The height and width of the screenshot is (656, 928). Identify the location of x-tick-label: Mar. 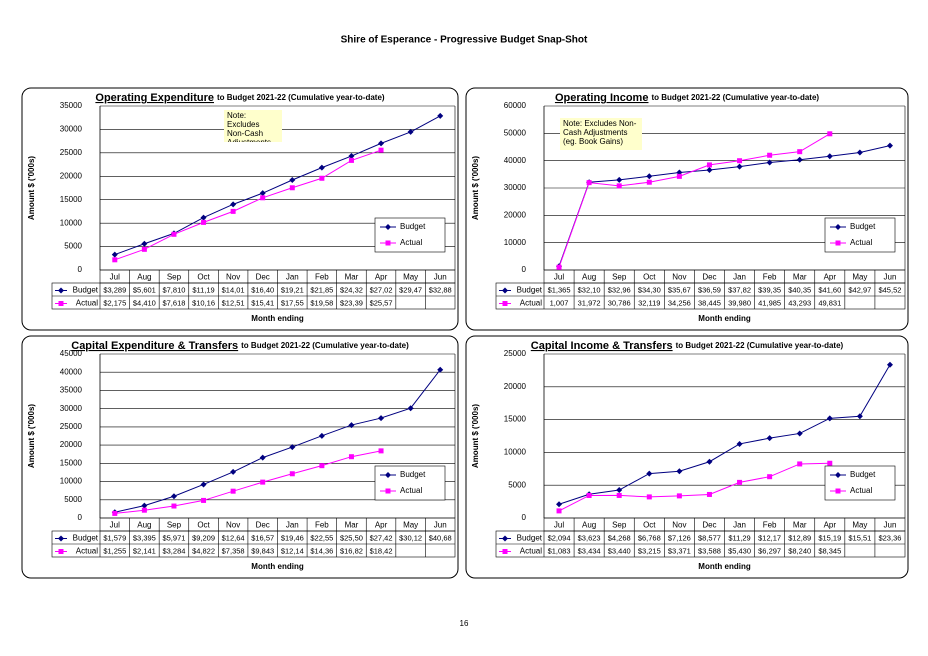
(800, 525).